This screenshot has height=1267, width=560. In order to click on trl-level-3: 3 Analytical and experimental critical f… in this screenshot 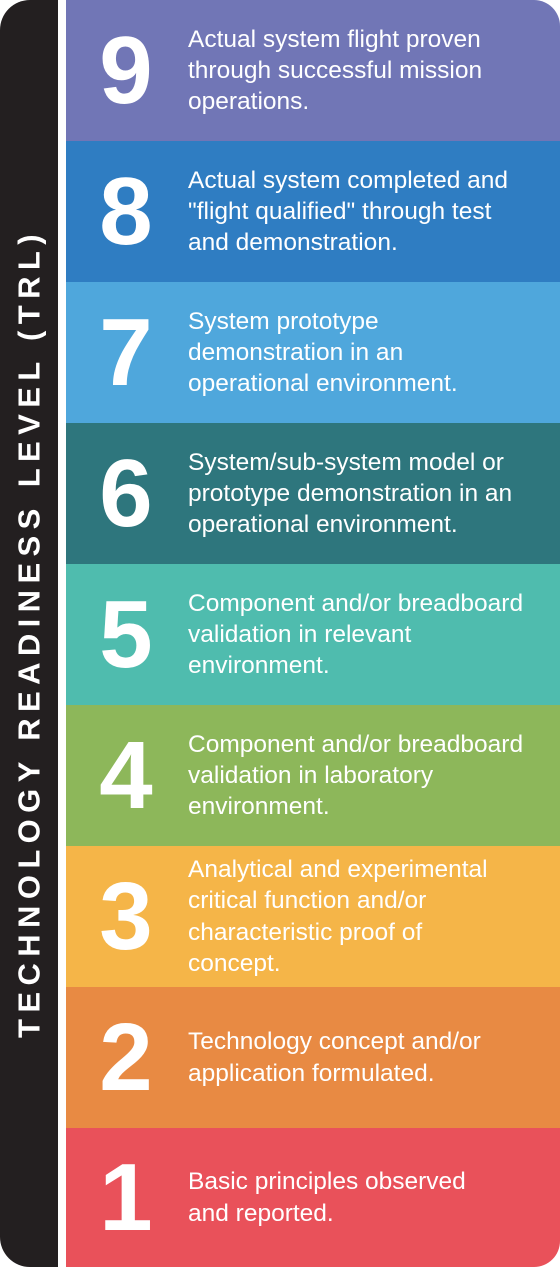, I will do `click(313, 916)`.